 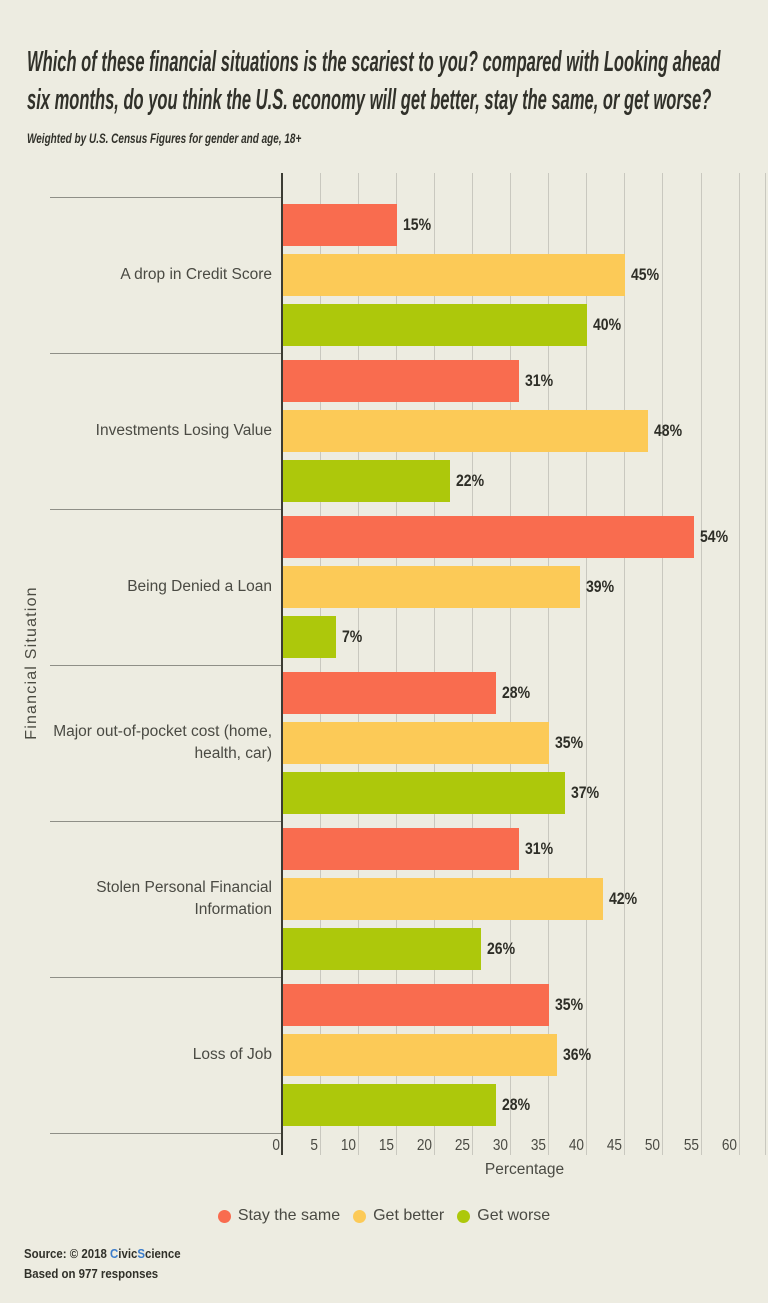 What do you see at coordinates (183, 430) in the screenshot?
I see `category-label-line: Investments Losing Value` at bounding box center [183, 430].